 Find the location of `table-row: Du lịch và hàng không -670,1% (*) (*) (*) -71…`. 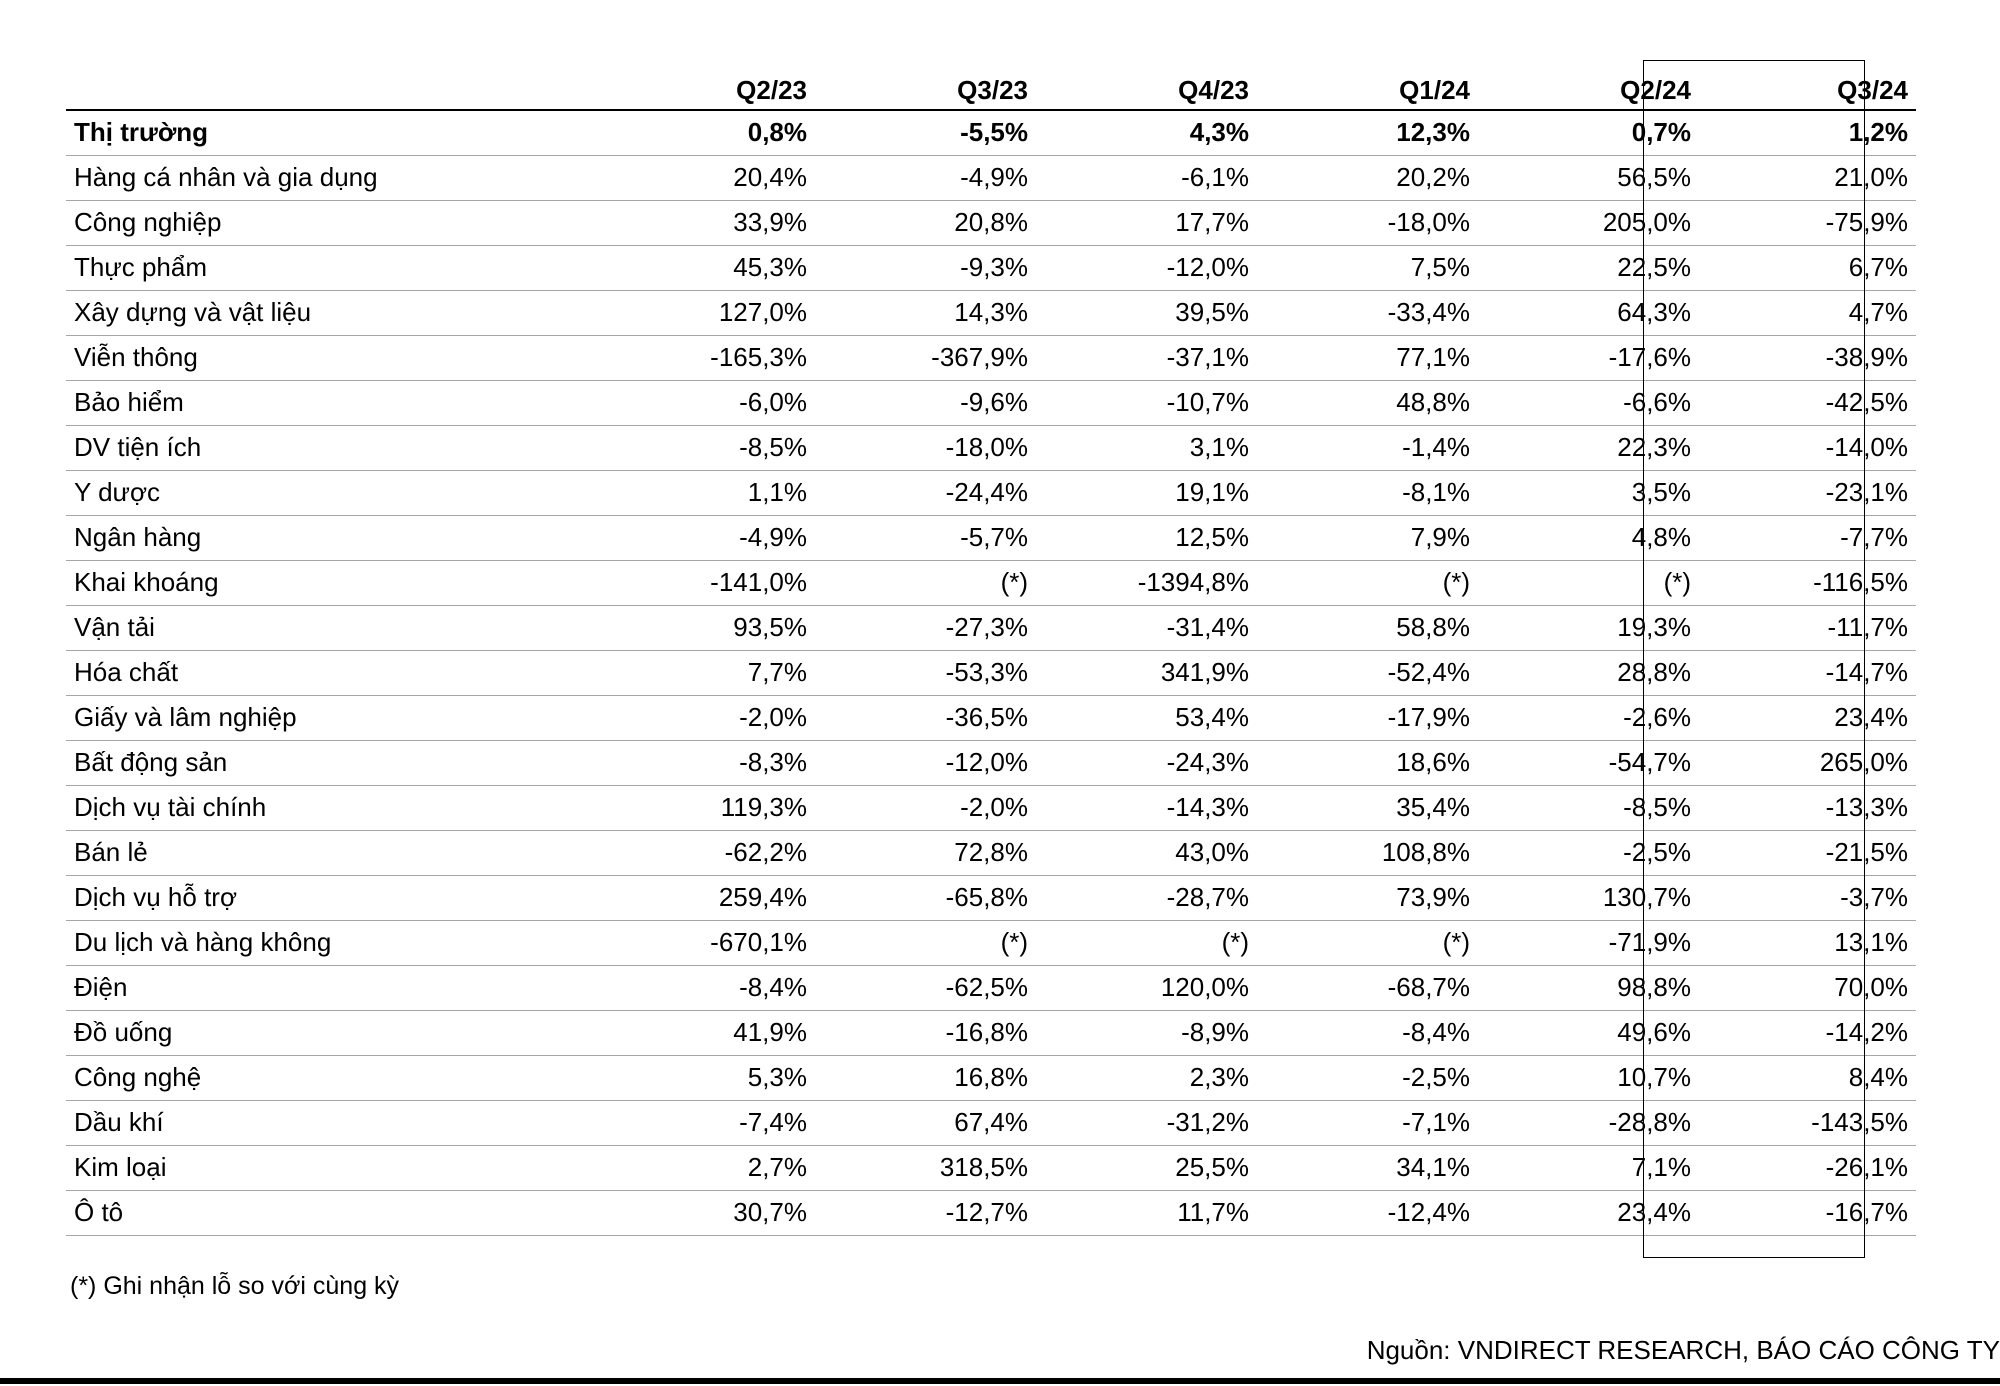

table-row: Du lịch và hàng không -670,1% (*) (*) (*) -71… is located at coordinates (991, 943).